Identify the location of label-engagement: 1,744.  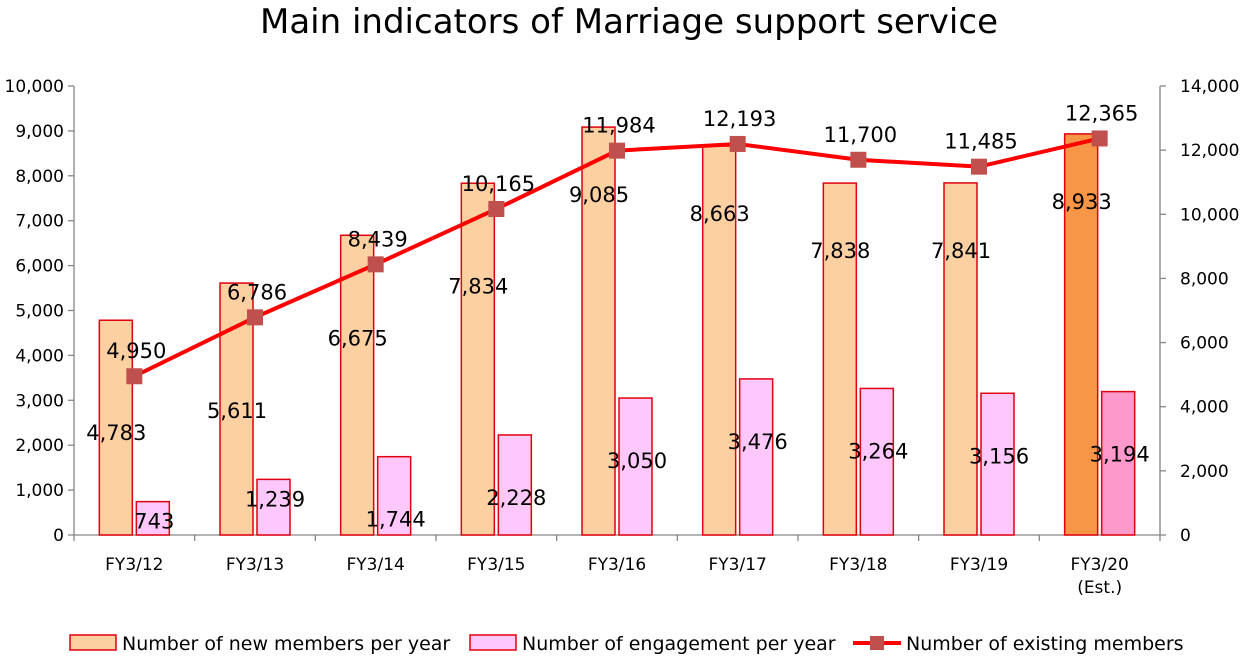
(396, 520).